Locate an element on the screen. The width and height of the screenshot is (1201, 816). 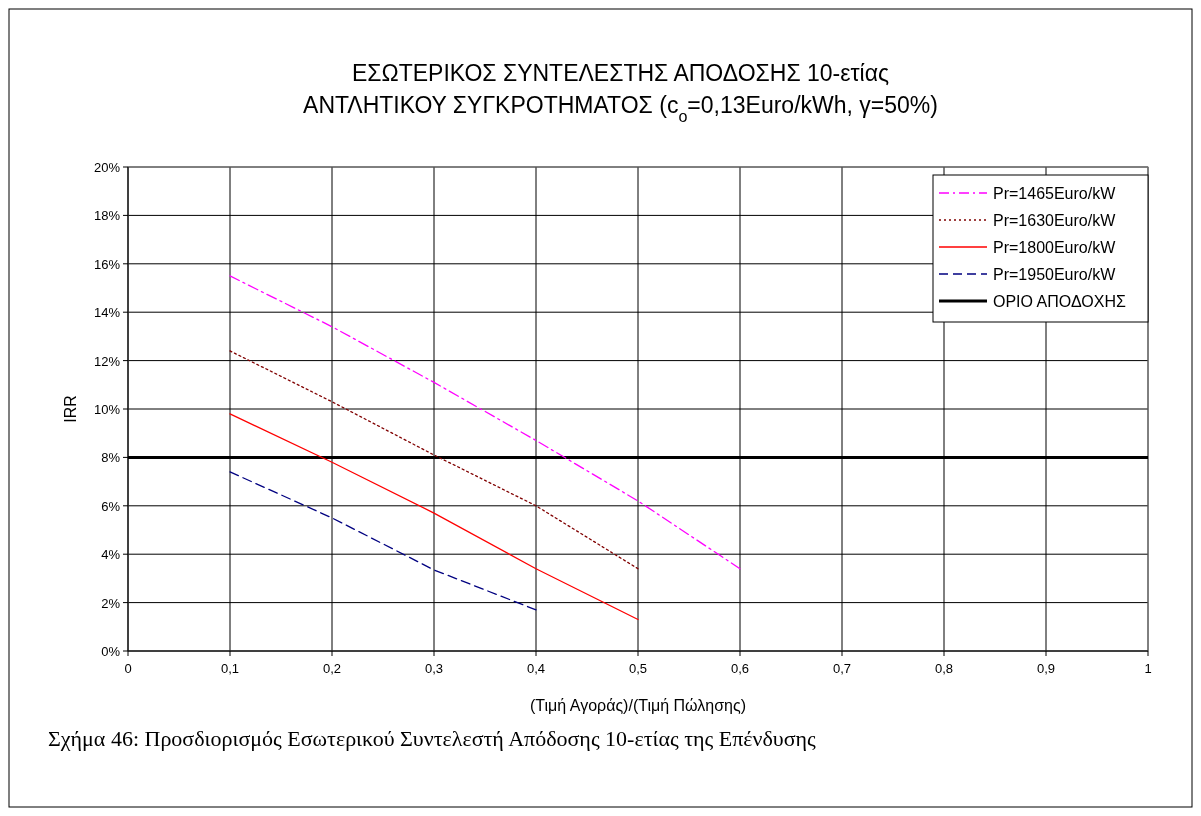
y-tick-label: 20% is located at coordinates (107, 167).